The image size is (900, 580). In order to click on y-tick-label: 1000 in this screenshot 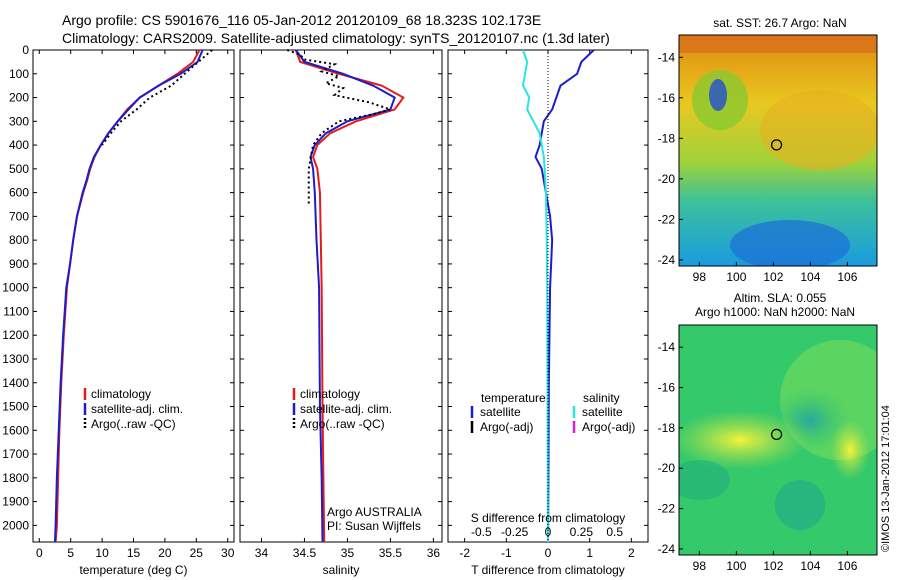, I will do `click(15, 288)`.